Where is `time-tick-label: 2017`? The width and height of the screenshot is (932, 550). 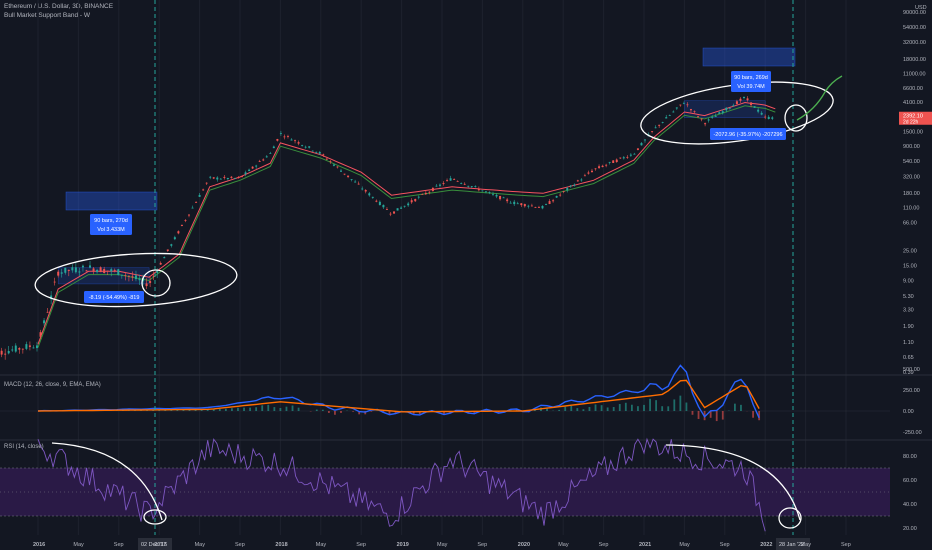
time-tick-label: 2017 is located at coordinates (160, 545).